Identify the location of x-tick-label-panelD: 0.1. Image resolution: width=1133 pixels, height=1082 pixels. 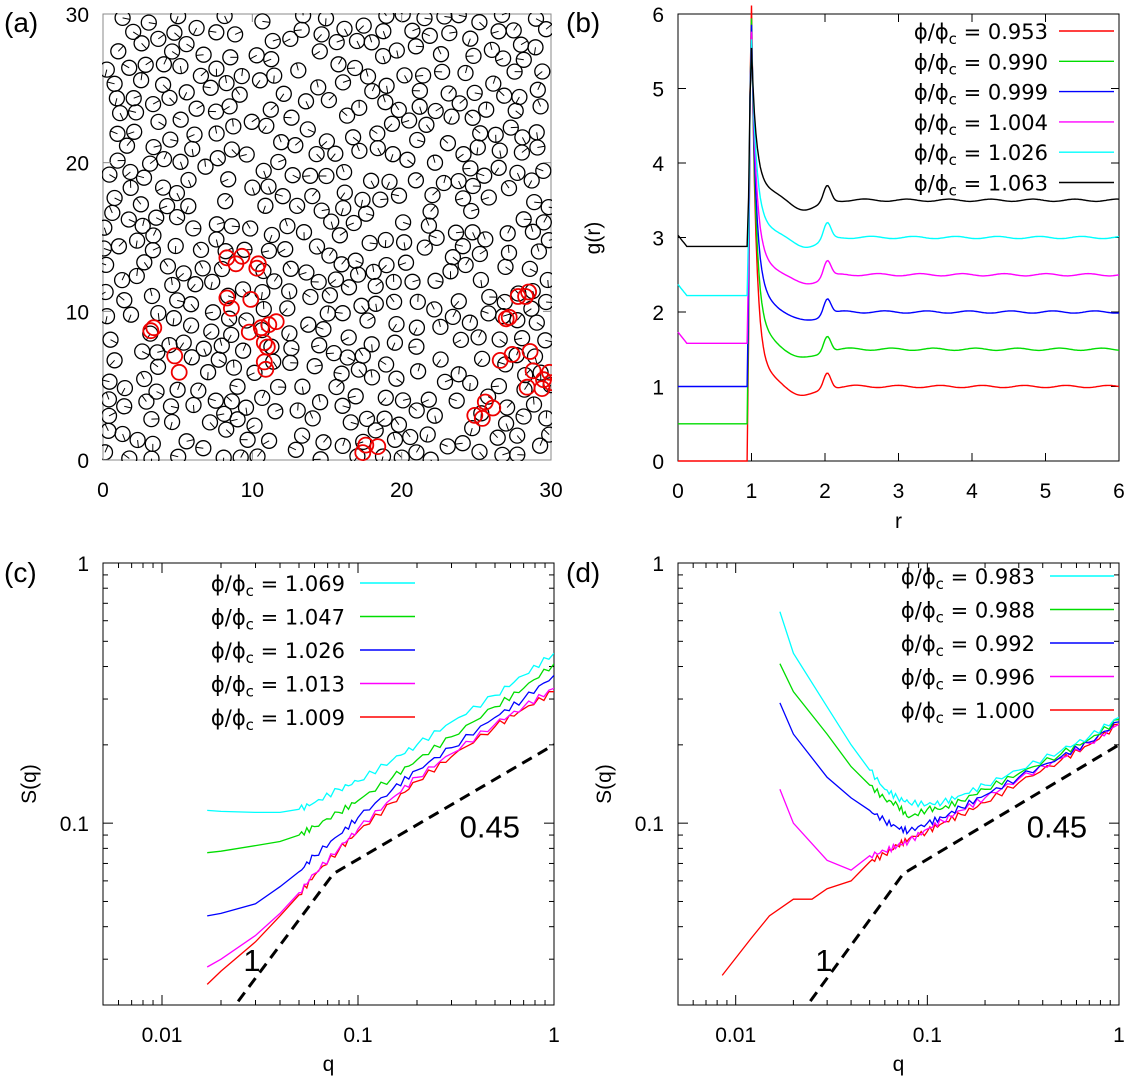
(927, 1035).